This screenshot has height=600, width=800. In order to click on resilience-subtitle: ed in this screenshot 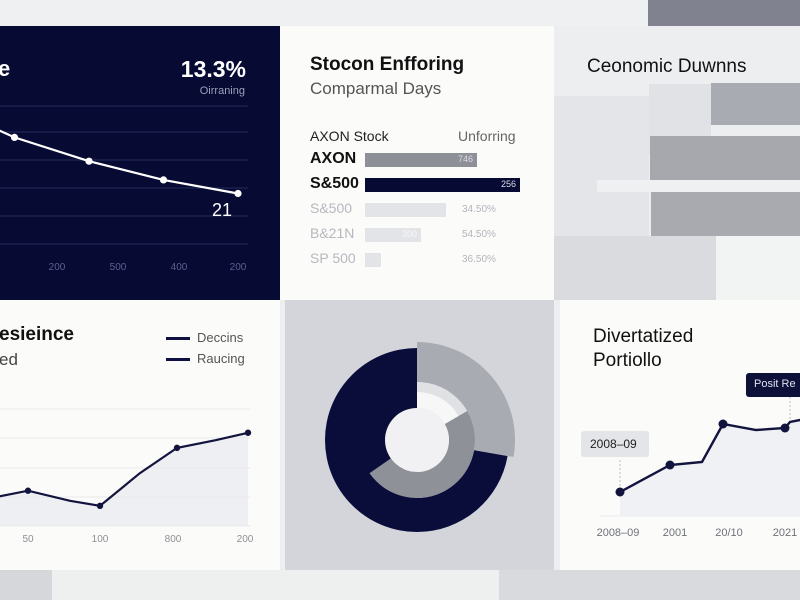, I will do `click(9, 359)`.